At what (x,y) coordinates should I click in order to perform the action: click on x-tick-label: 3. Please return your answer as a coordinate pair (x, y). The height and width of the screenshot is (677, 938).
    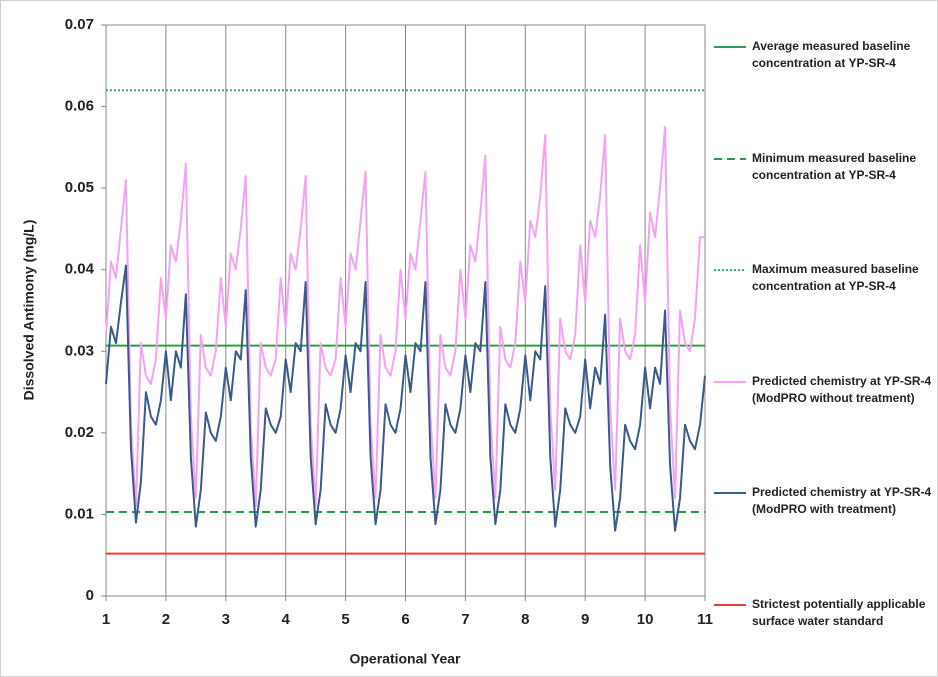
    Looking at the image, I should click on (226, 619).